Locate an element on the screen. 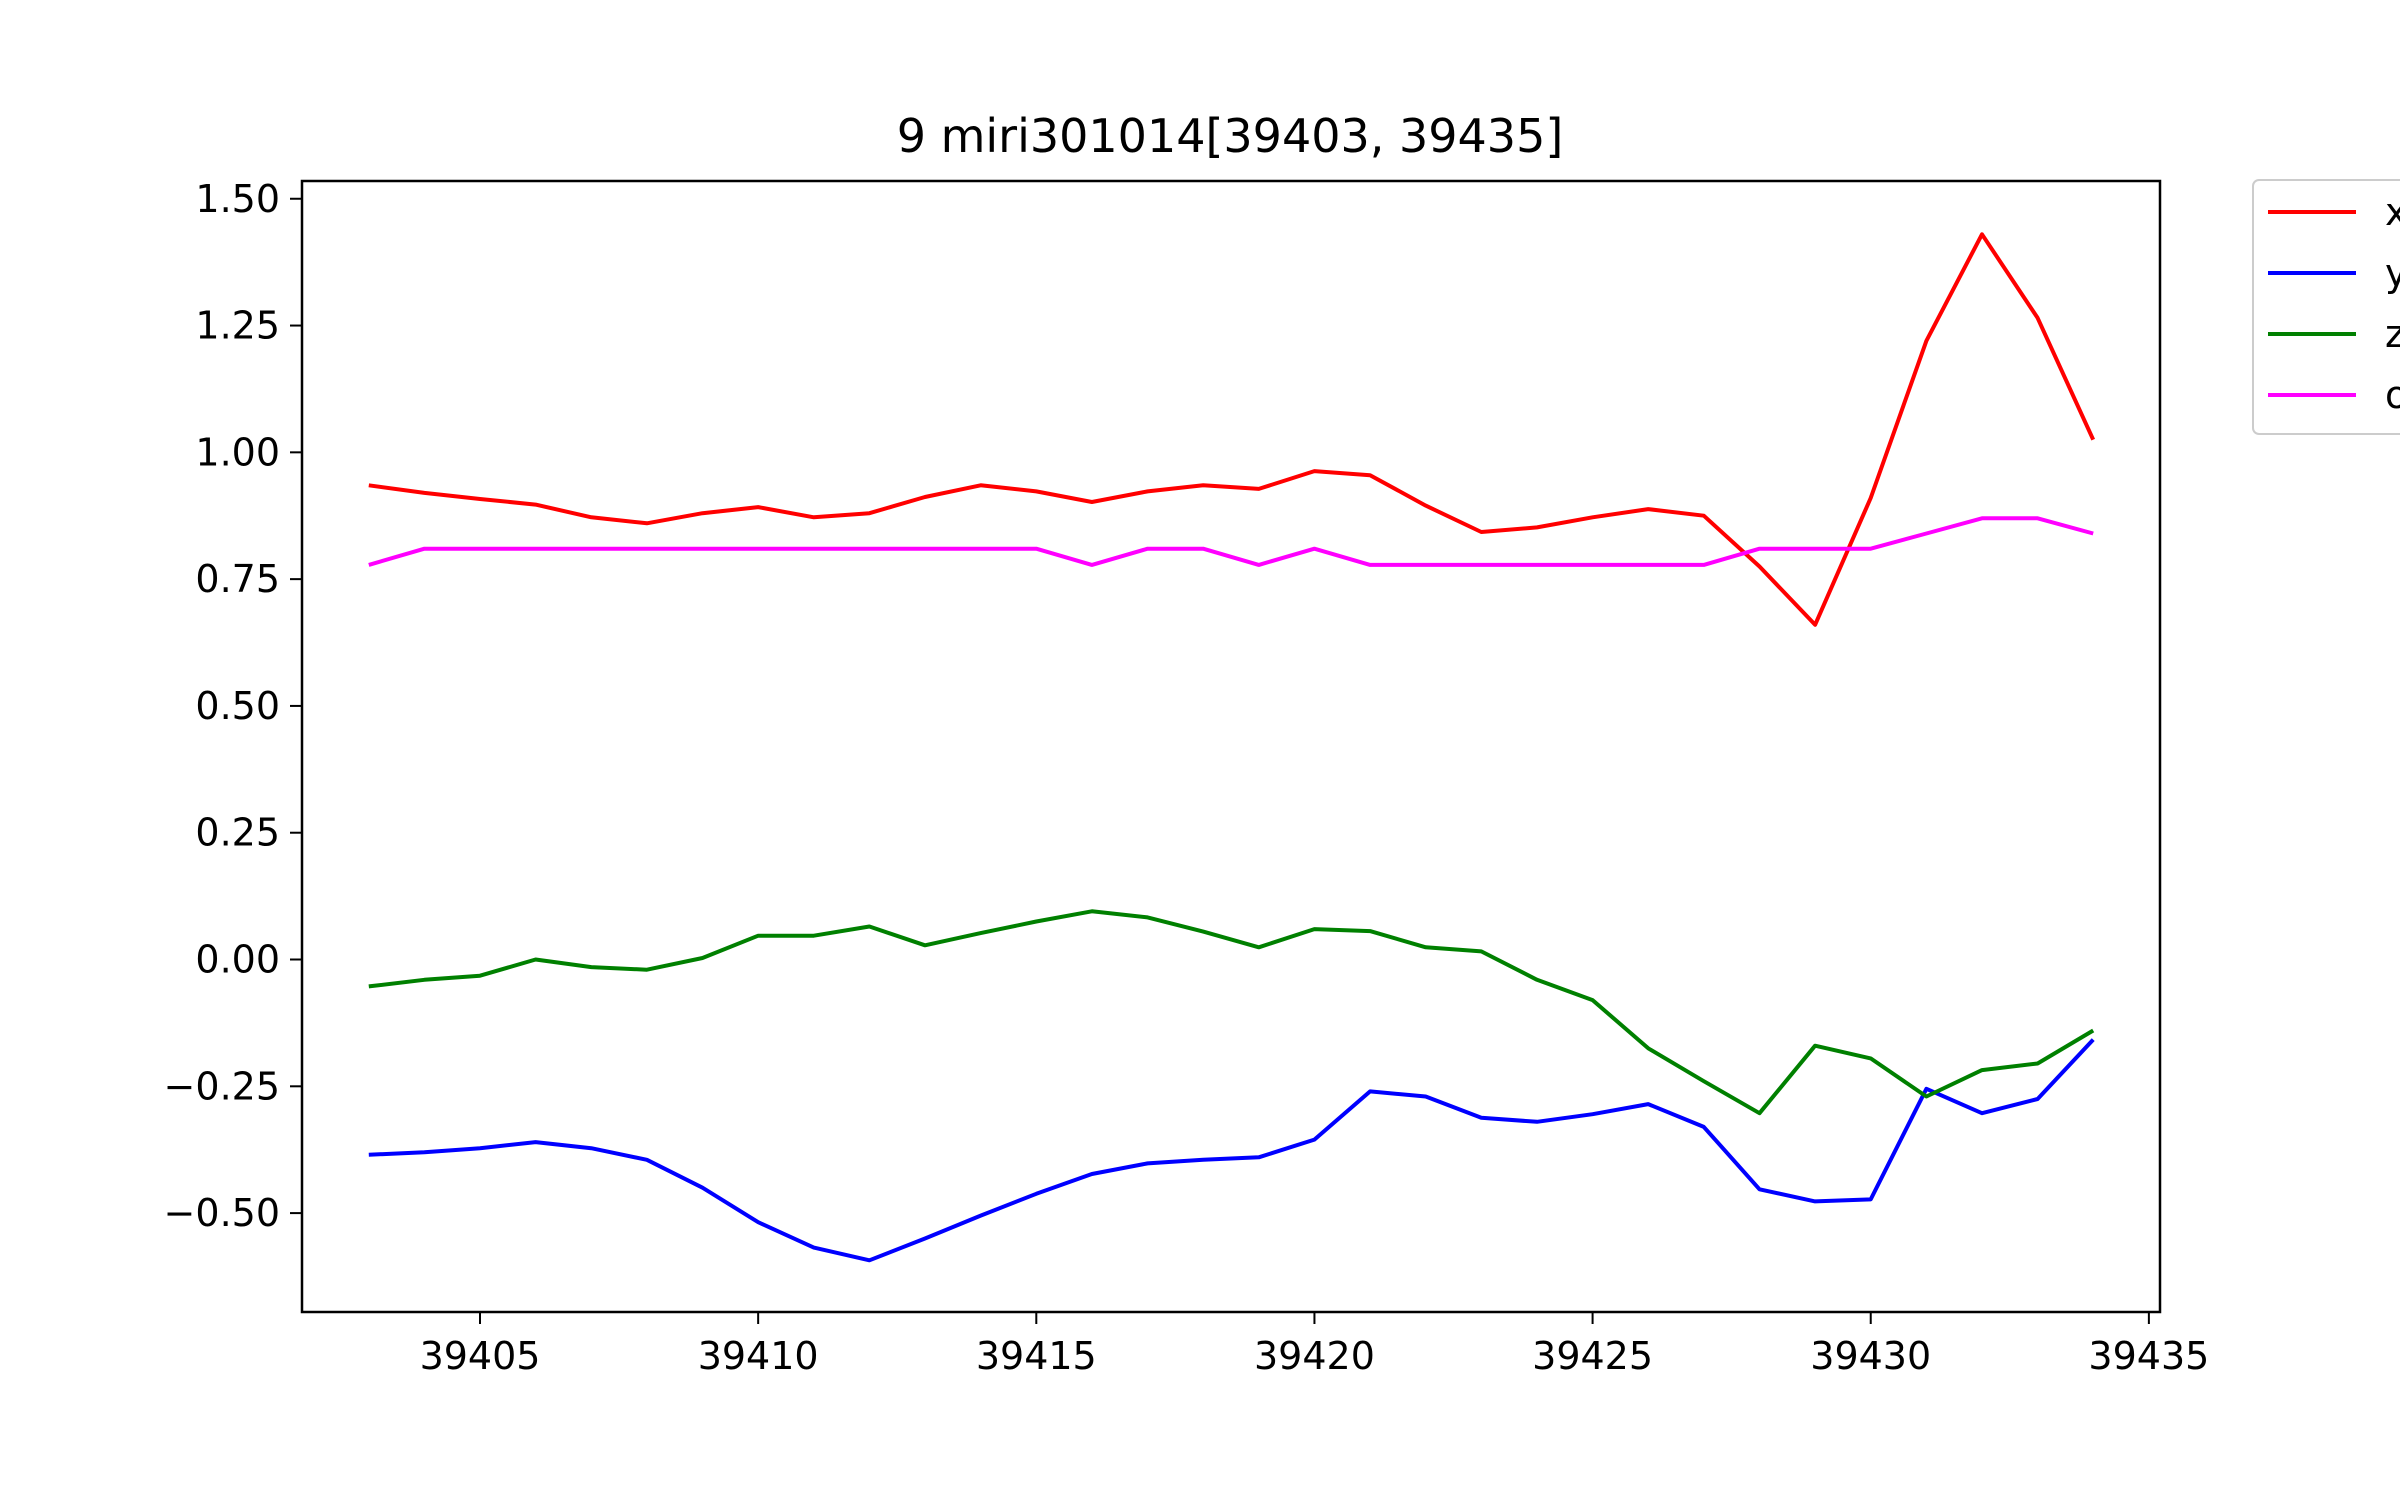  series-line-z is located at coordinates (1231, 1012).